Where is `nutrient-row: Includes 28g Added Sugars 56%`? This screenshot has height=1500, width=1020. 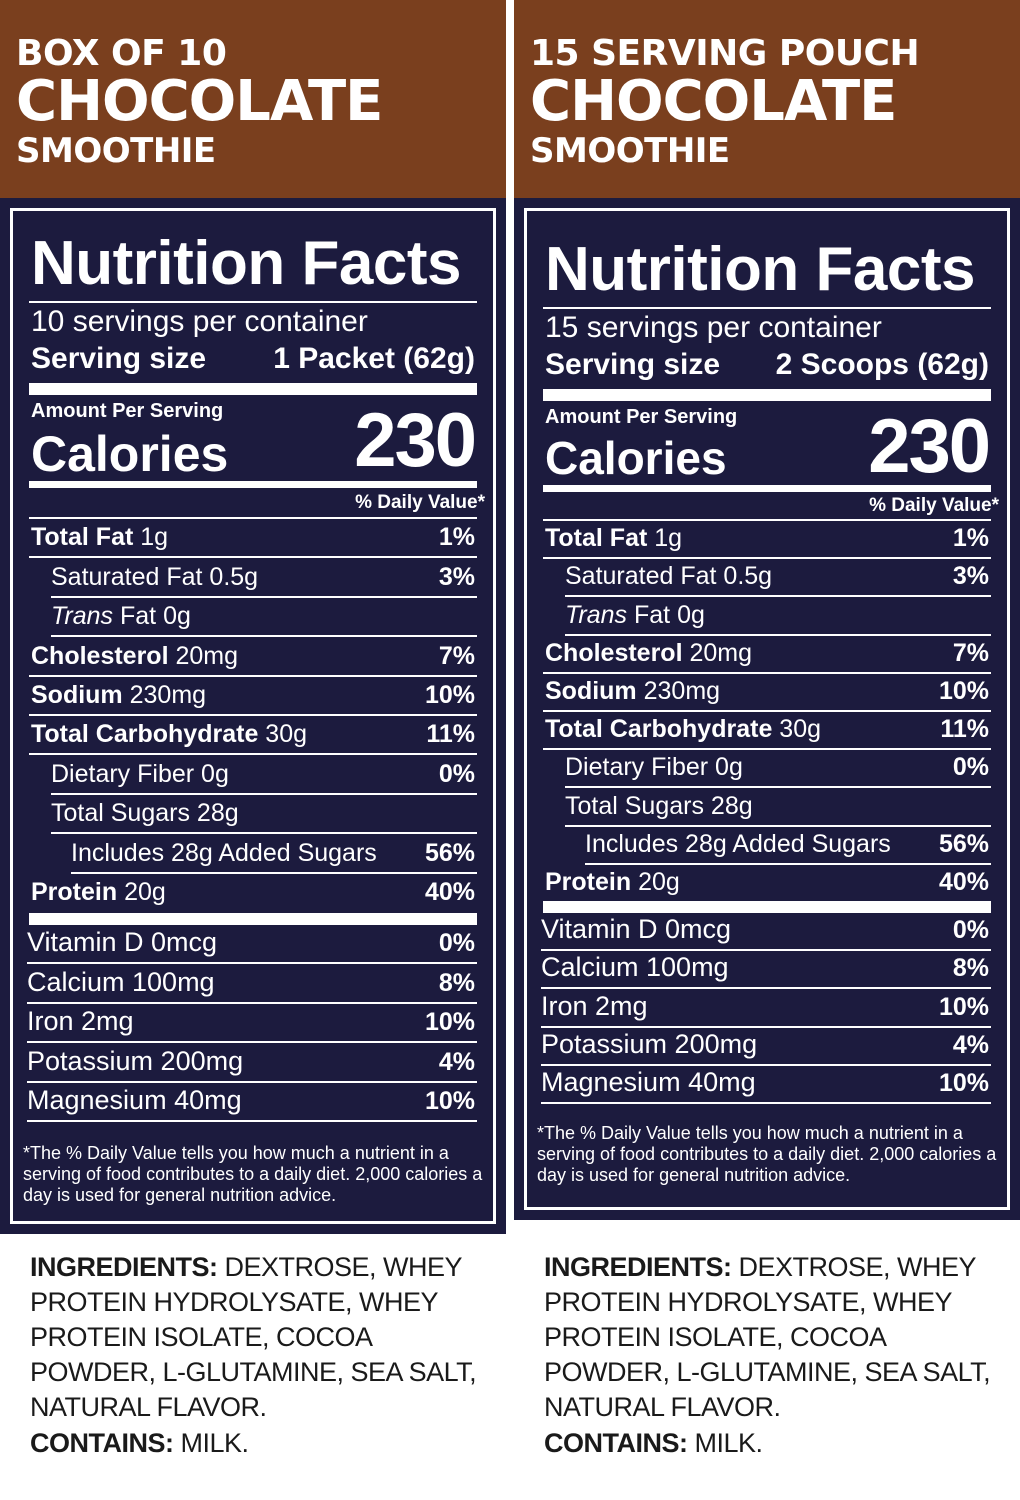
nutrient-row: Includes 28g Added Sugars 56% is located at coordinates (253, 854).